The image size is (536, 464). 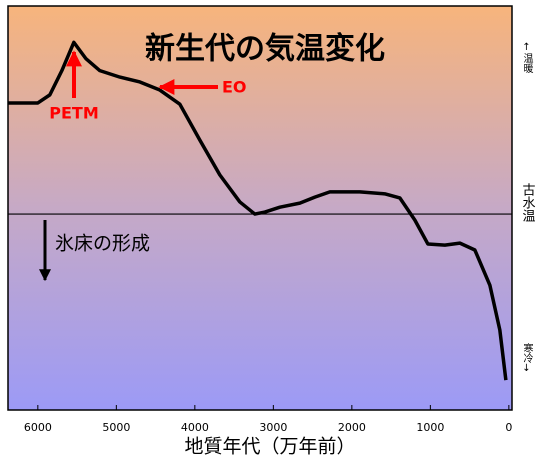 What do you see at coordinates (116, 427) in the screenshot?
I see `x-tick-label: 5000` at bounding box center [116, 427].